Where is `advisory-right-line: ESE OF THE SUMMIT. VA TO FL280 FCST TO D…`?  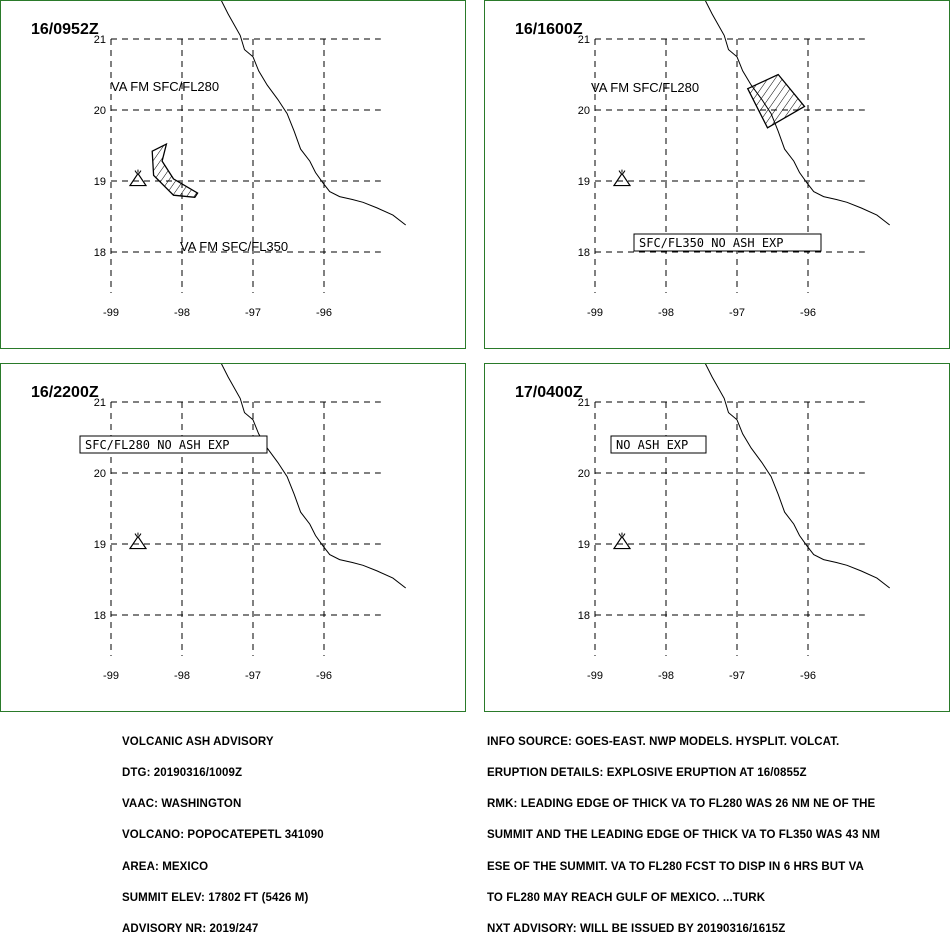 advisory-right-line: ESE OF THE SUMMIT. VA TO FL280 FCST TO D… is located at coordinates (675, 866).